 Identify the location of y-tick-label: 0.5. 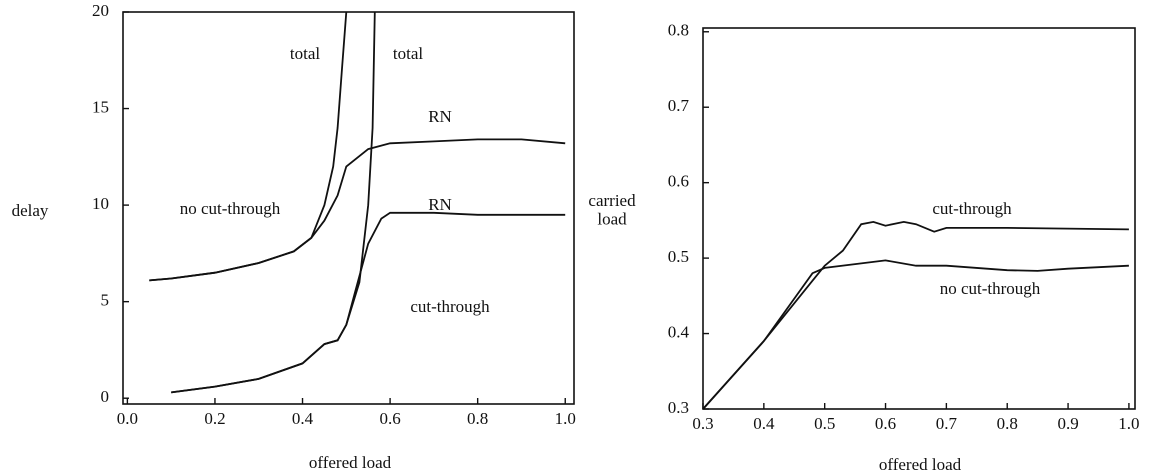
(678, 256).